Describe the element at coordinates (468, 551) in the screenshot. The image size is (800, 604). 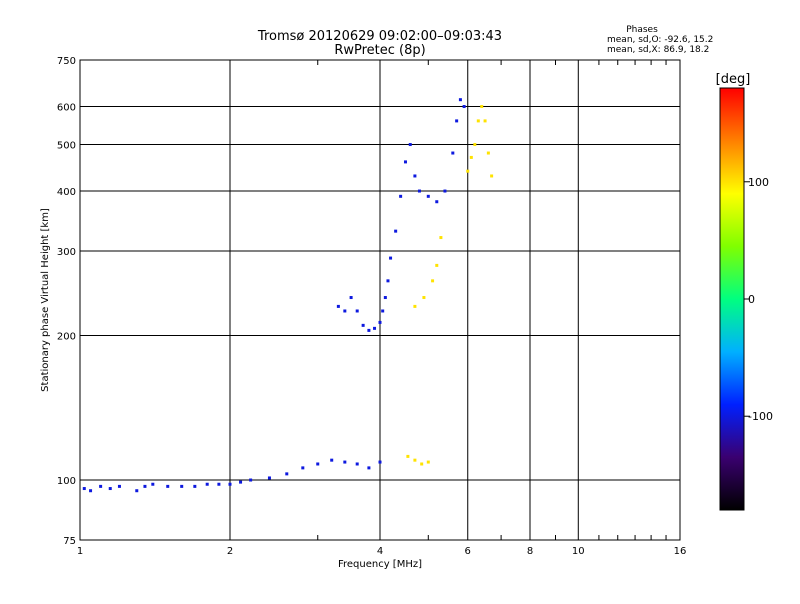
I see `x-tick-label: 6` at that location.